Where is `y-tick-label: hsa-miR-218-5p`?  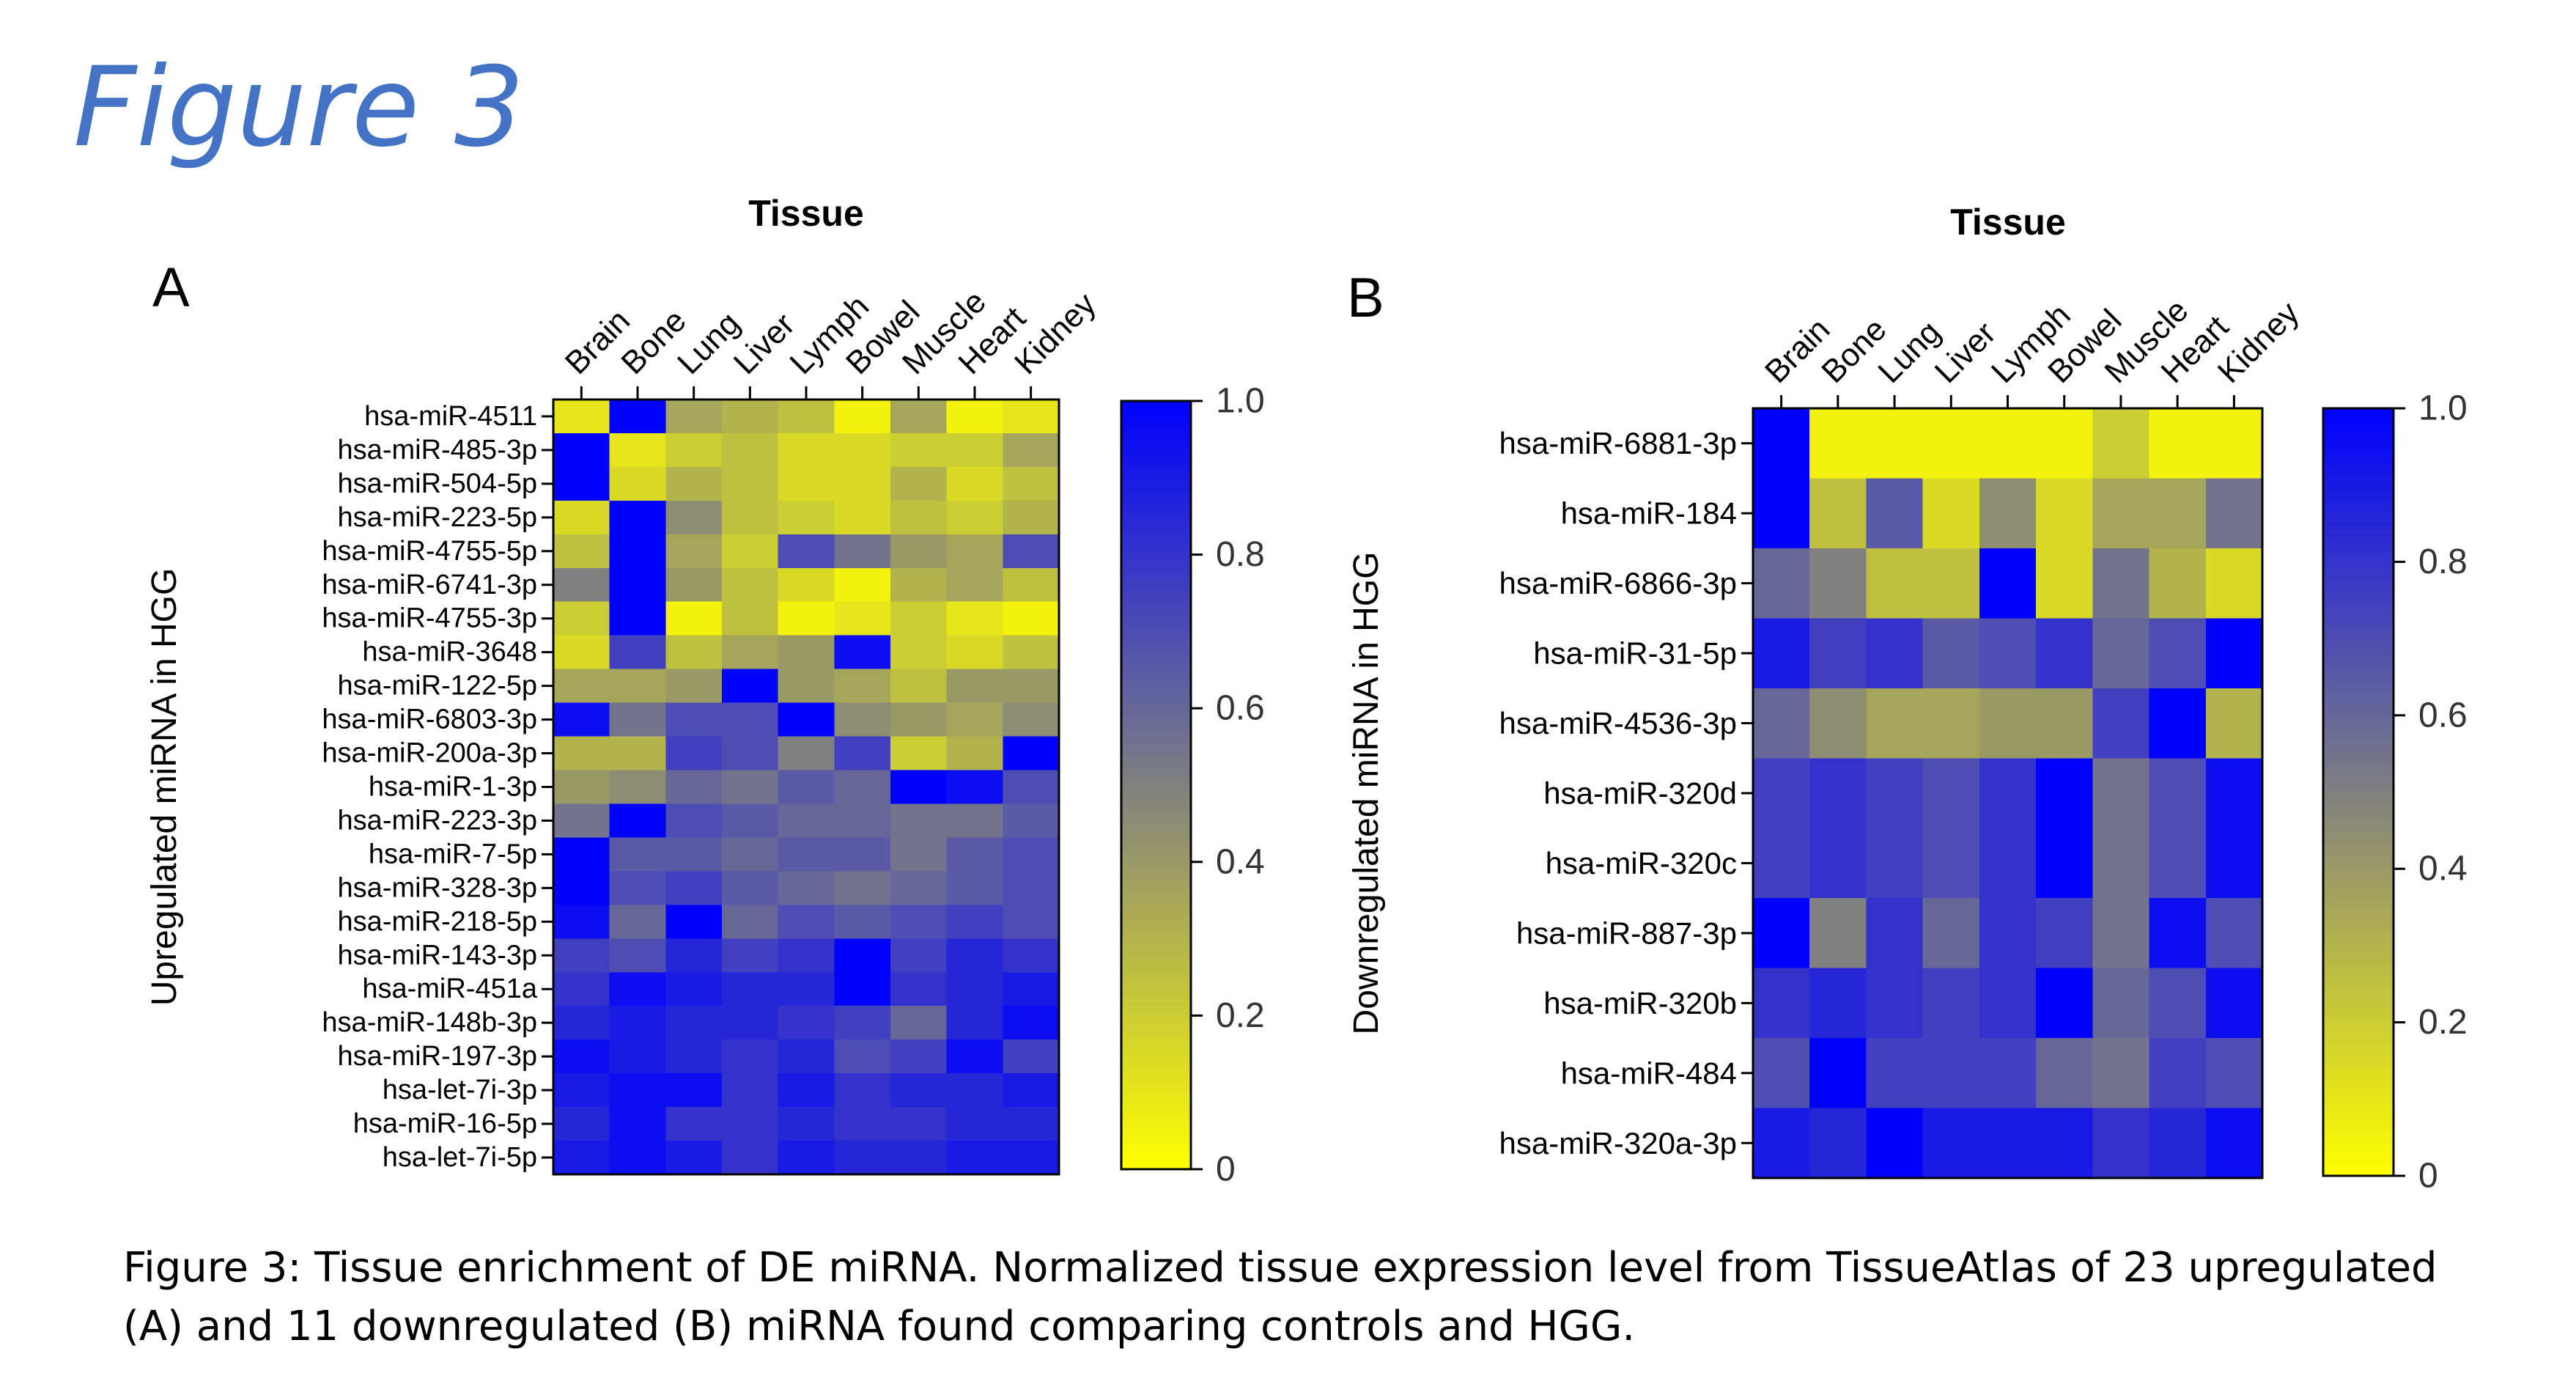
y-tick-label: hsa-miR-218-5p is located at coordinates (438, 921).